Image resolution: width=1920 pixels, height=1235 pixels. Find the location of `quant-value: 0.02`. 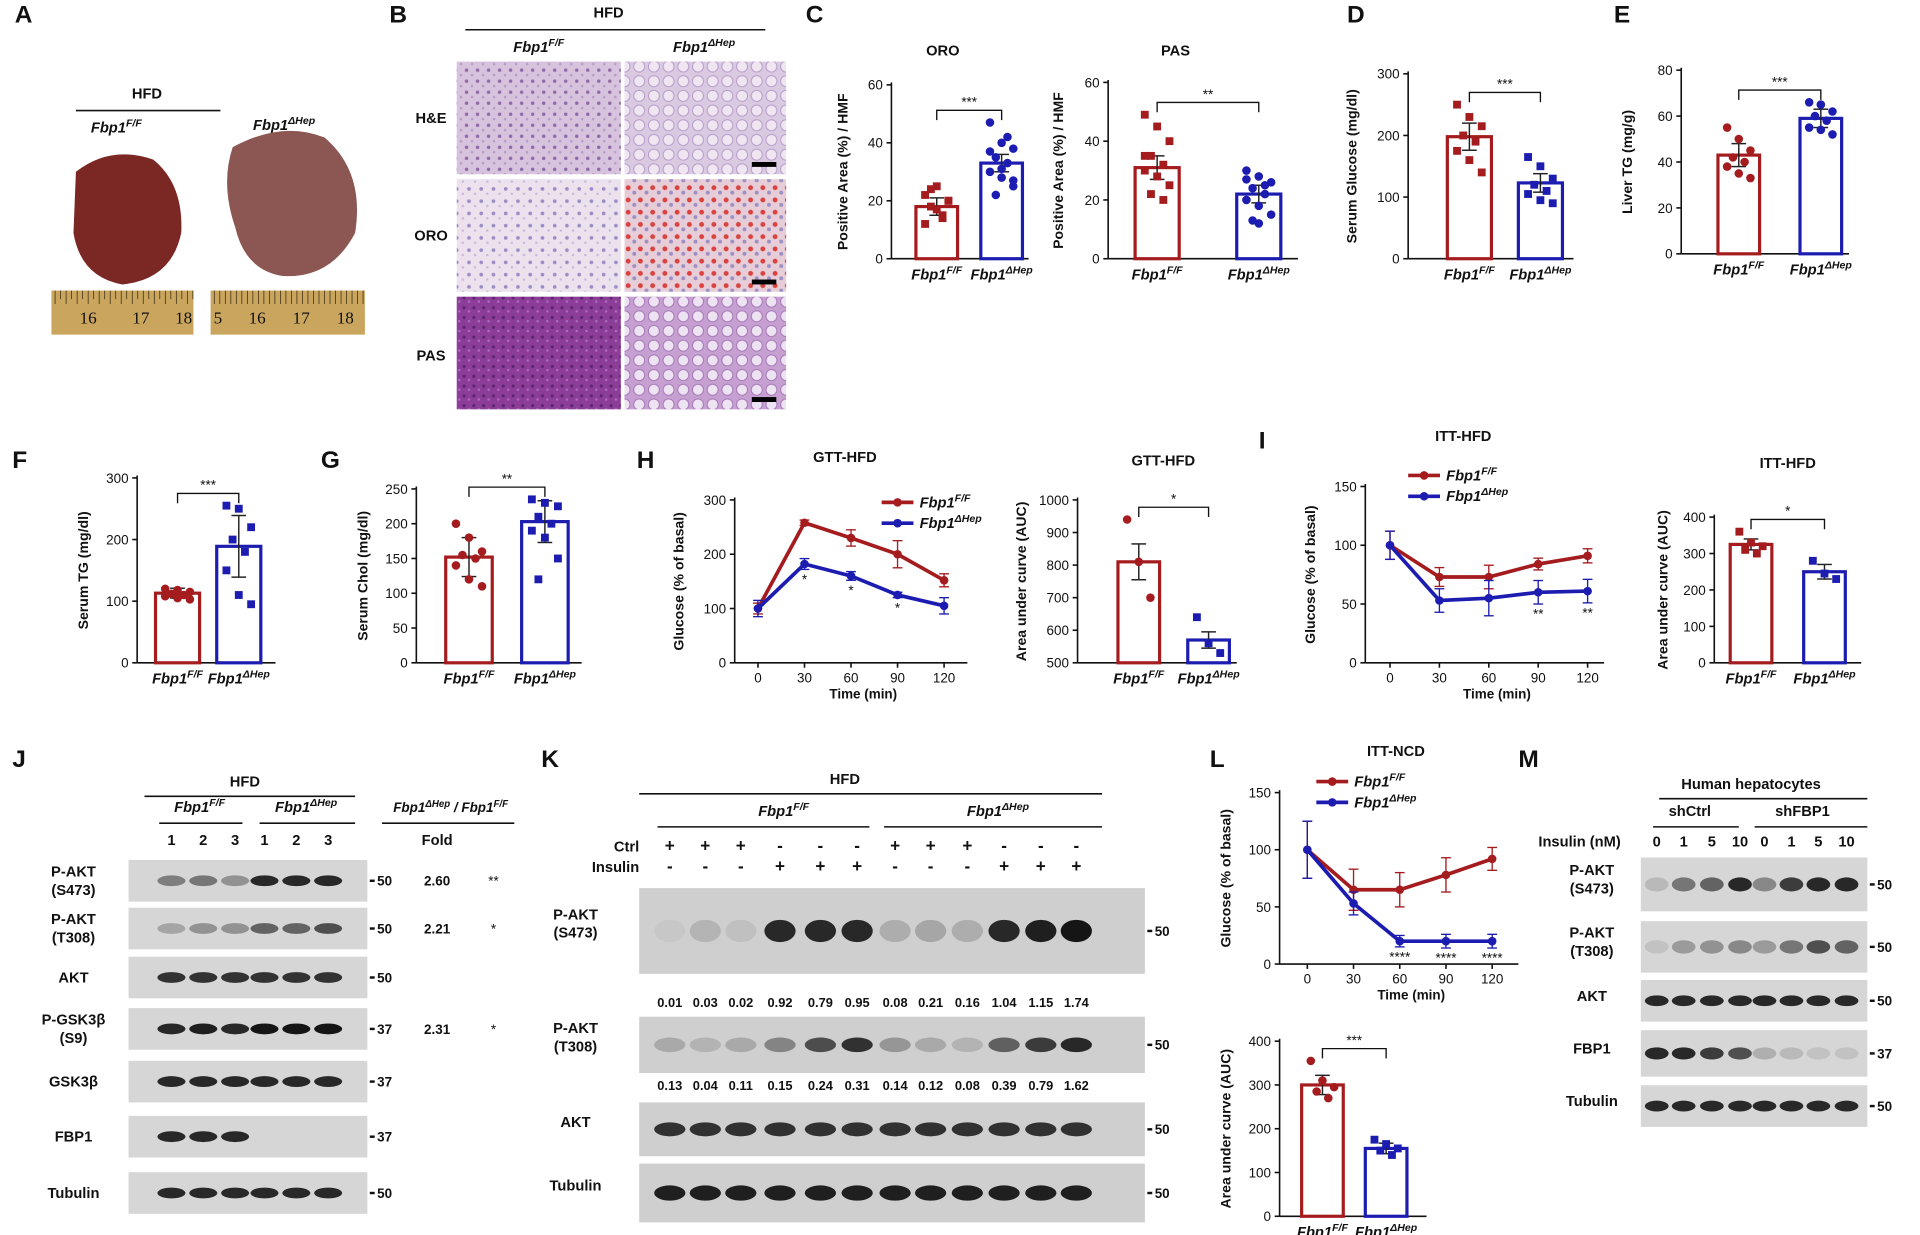

quant-value: 0.02 is located at coordinates (740, 1002).